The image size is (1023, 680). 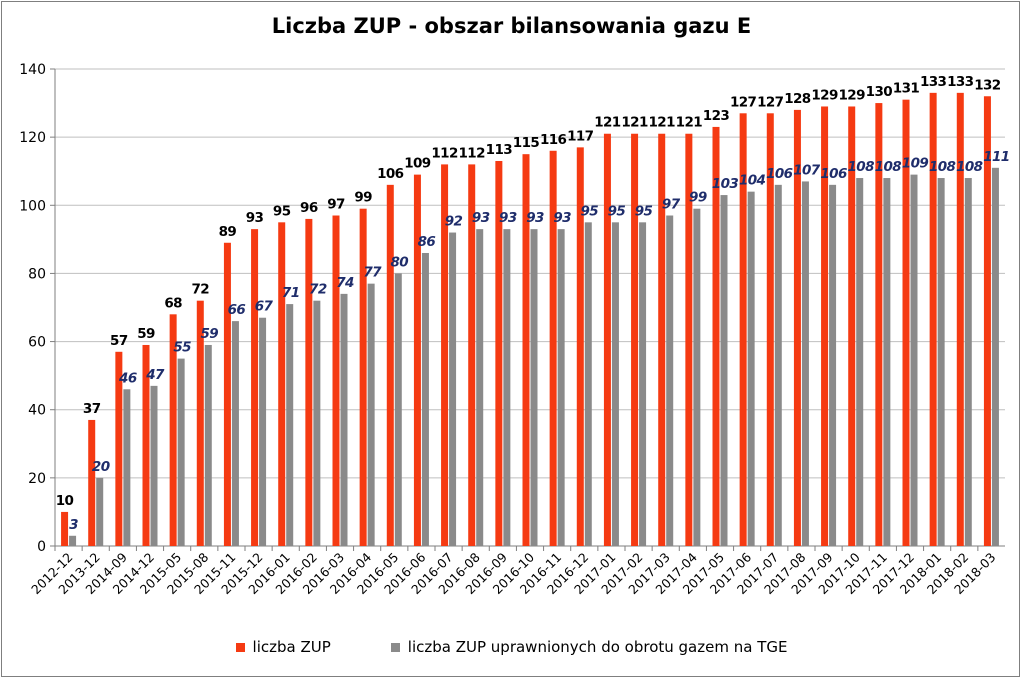 What do you see at coordinates (987, 85) in the screenshot?
I see `data-label-series1: 132` at bounding box center [987, 85].